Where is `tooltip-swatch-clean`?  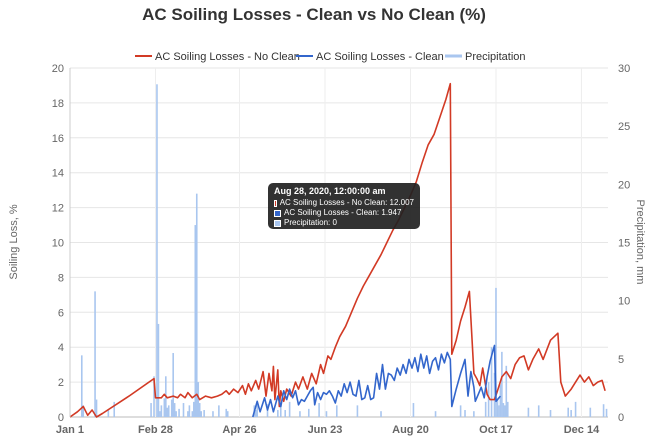
tooltip-swatch-clean is located at coordinates (277, 213).